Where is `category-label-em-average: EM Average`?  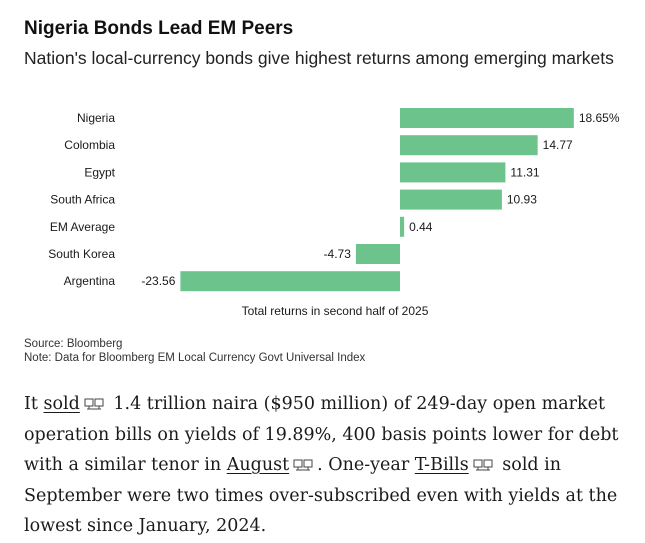
category-label-em-average: EM Average is located at coordinates (82, 227).